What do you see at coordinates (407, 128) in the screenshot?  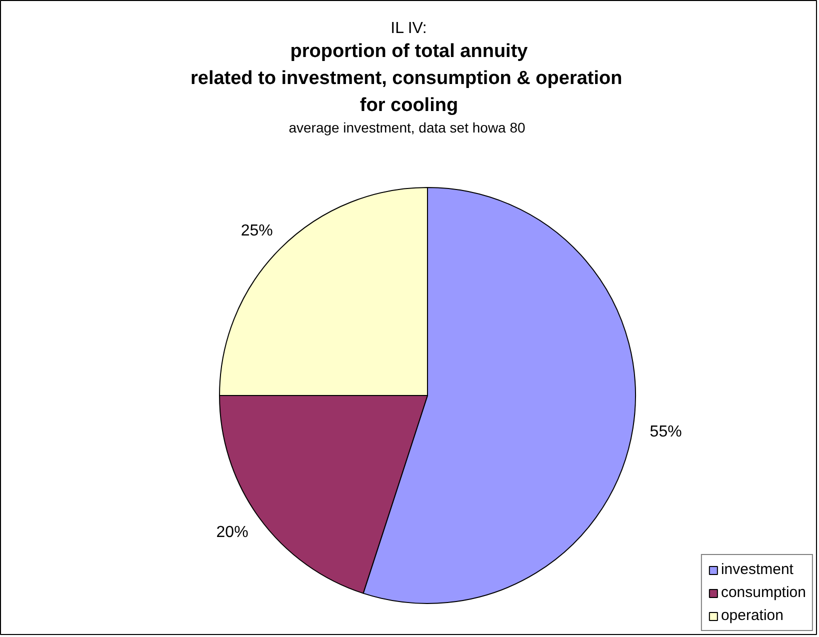 I see `chart-subtitle: average investment, data set howa 80` at bounding box center [407, 128].